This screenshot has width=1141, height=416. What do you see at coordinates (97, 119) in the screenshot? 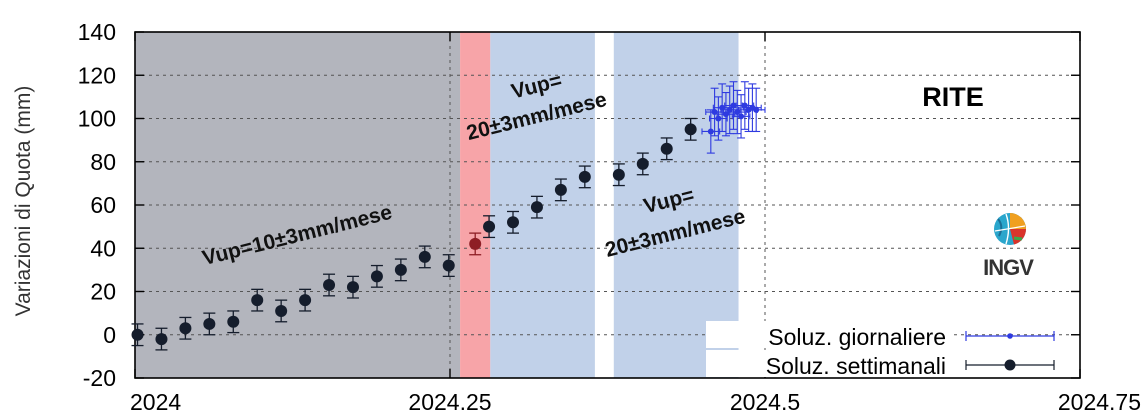
I see `y-tick-label-6: 100` at bounding box center [97, 119].